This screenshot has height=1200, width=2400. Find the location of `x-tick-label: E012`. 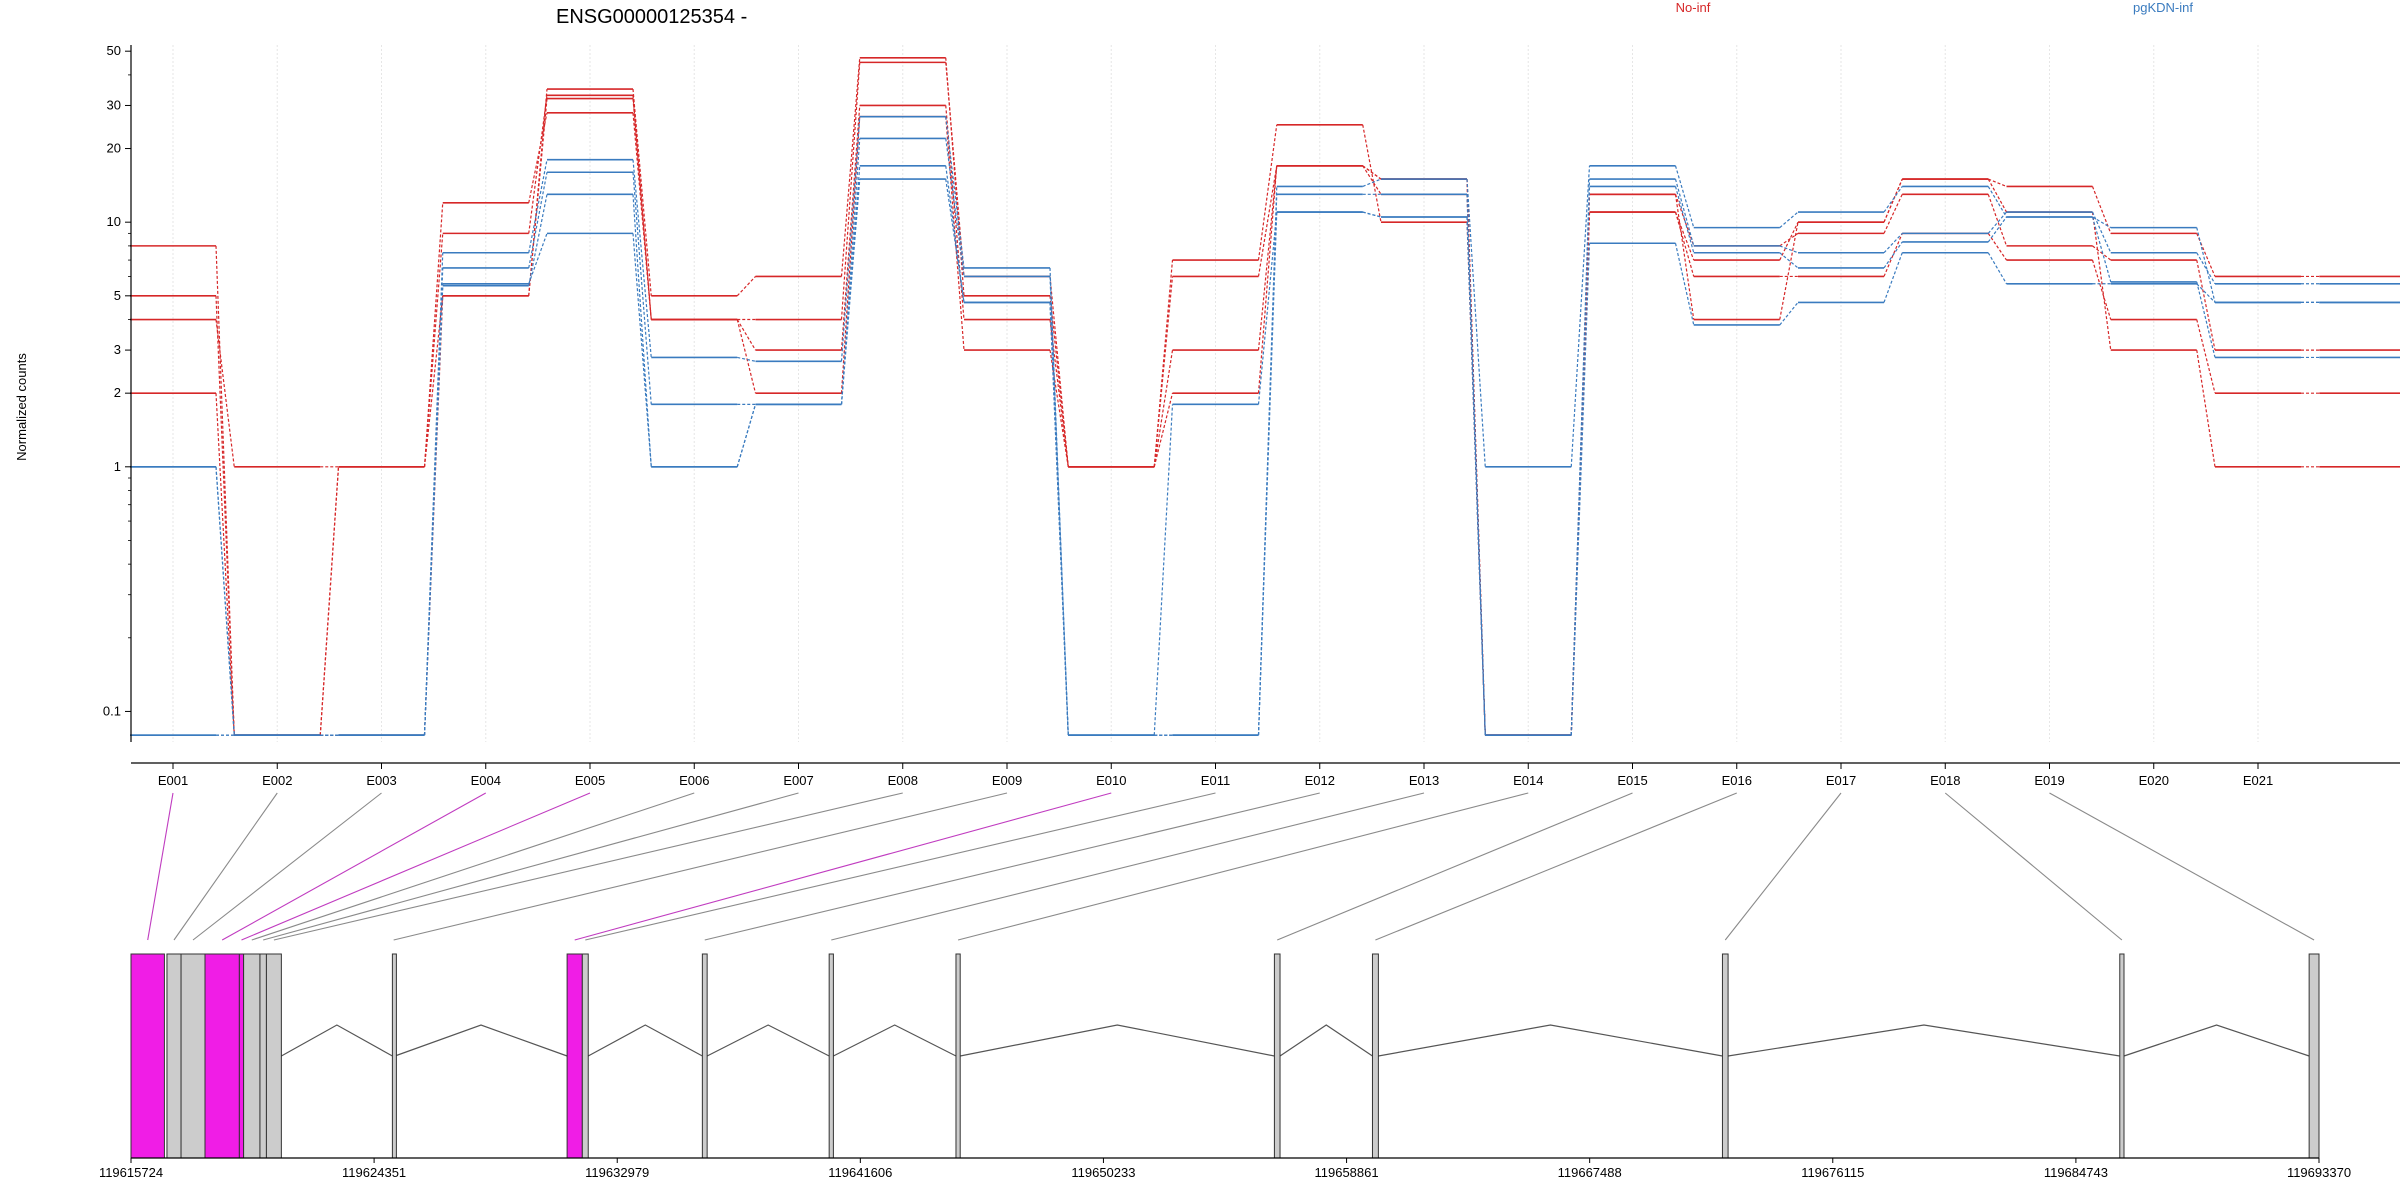

x-tick-label: E012 is located at coordinates (1320, 780).